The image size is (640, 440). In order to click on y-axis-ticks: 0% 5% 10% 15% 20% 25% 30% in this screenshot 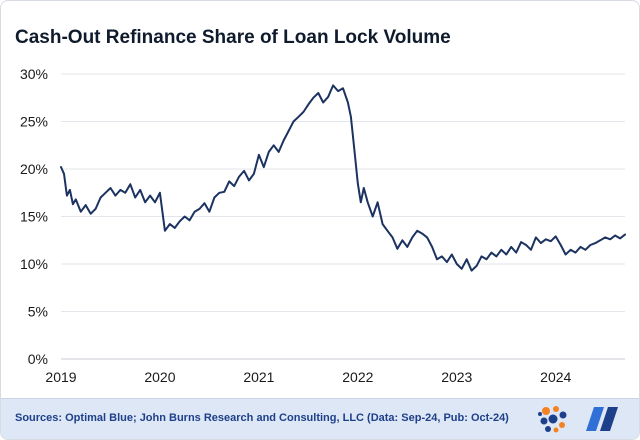, I will do `click(34, 216)`.